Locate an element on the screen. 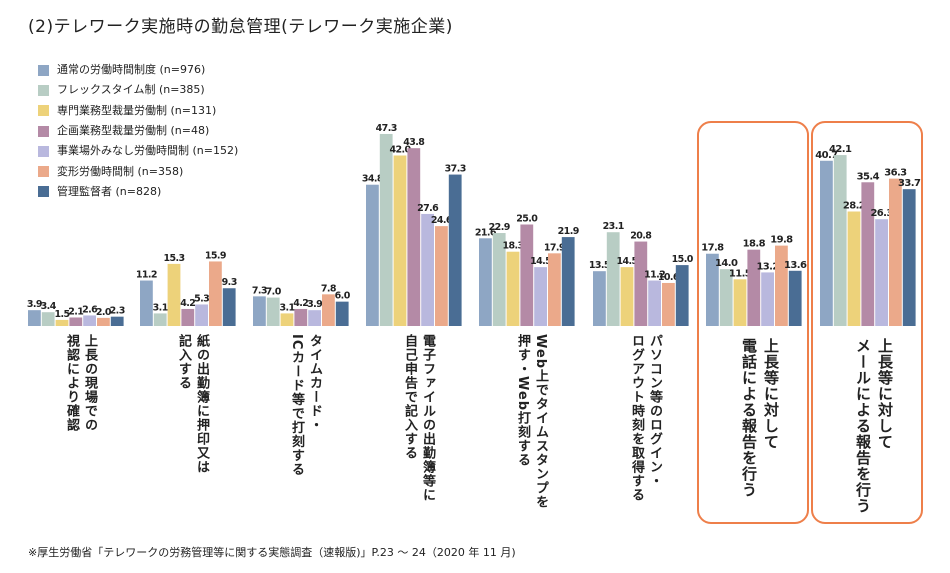 Image resolution: width=950 pixels, height=573 pixels. data-label: 17.8 is located at coordinates (712, 248).